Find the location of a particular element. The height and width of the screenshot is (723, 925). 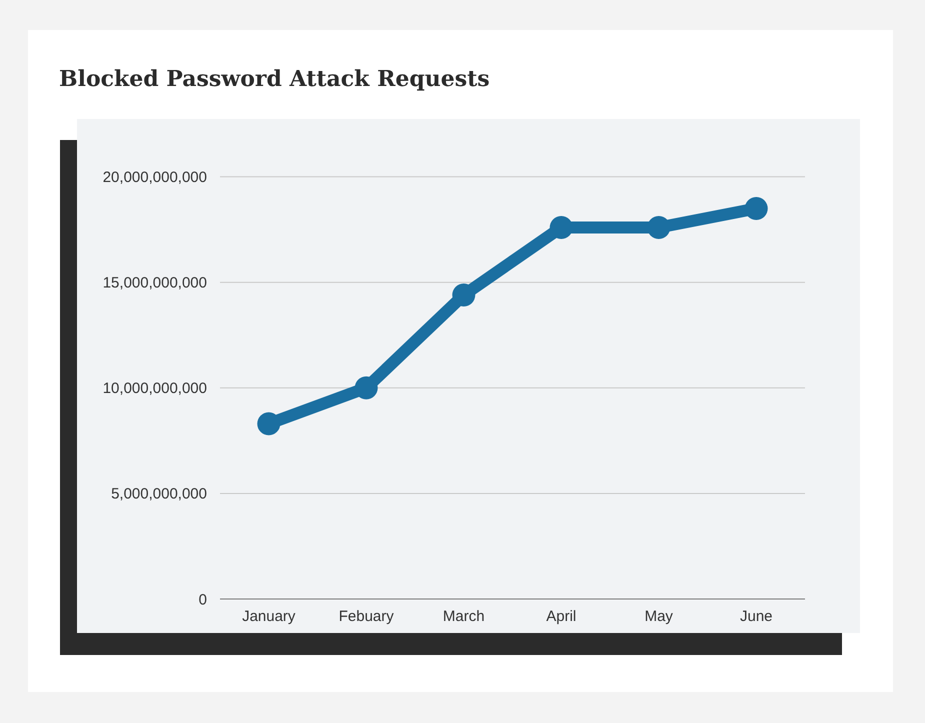

y-tick-label: 10,000,000,000 is located at coordinates (154, 389).